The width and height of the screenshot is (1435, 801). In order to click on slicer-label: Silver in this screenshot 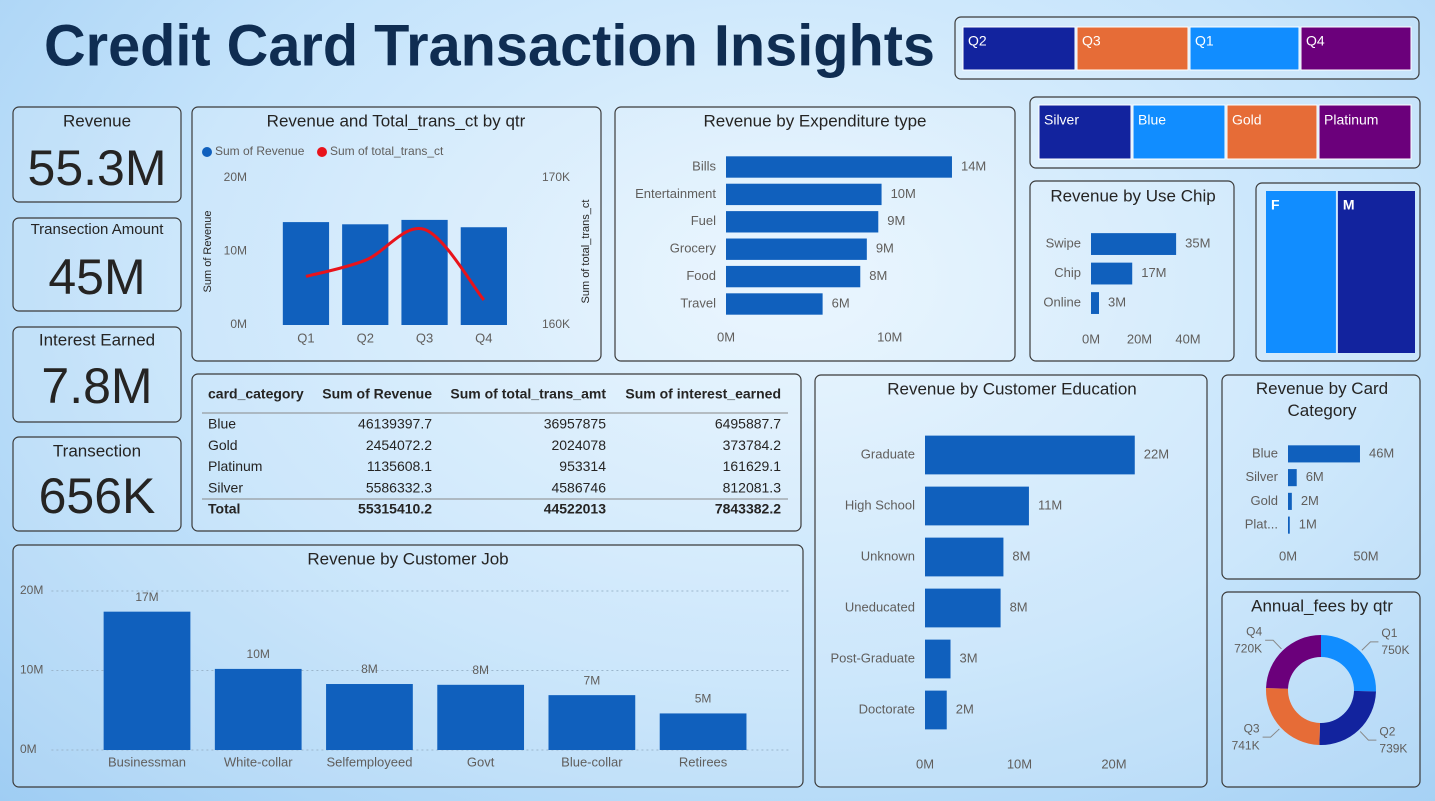, I will do `click(1061, 120)`.